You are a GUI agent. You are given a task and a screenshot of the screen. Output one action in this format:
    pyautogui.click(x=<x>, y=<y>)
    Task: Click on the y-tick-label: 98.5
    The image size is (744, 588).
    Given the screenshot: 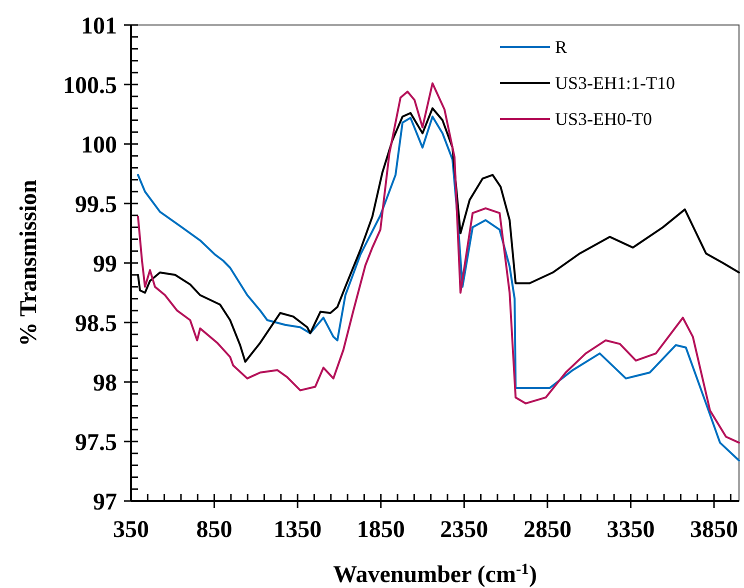 What is the action you would take?
    pyautogui.click(x=96, y=323)
    